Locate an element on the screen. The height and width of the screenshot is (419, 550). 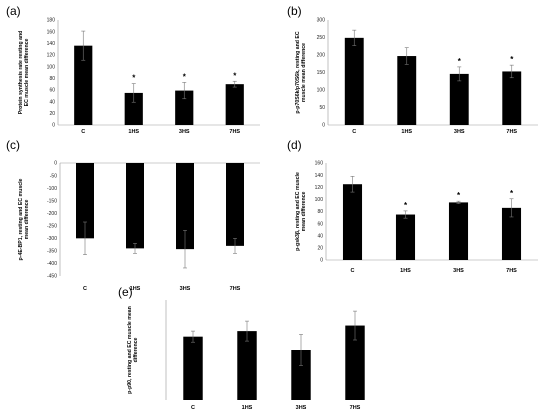
x-tick-label-a: 1HS is located at coordinates (133, 132).